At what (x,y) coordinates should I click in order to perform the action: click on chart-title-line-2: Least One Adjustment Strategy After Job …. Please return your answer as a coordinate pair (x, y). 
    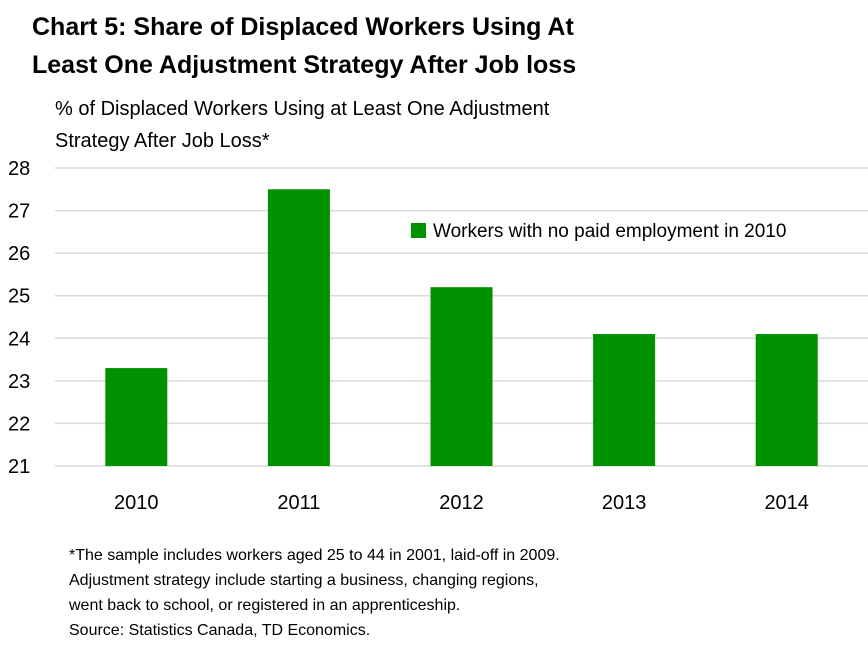
    Looking at the image, I should click on (304, 65).